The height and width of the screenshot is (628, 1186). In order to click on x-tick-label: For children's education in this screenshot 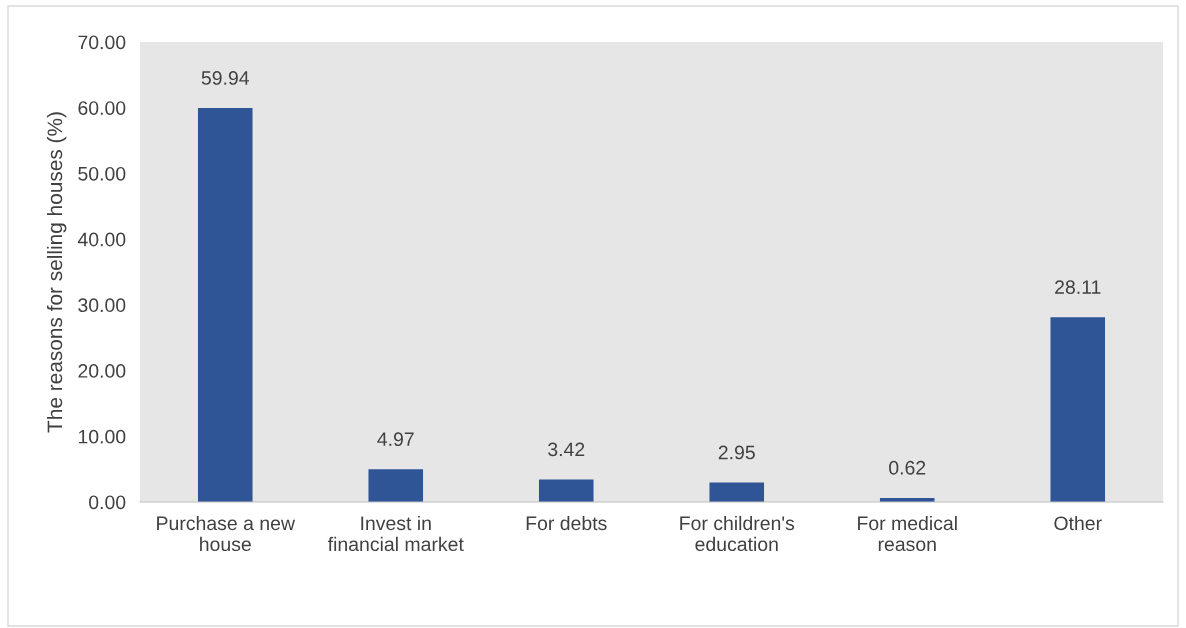, I will do `click(737, 533)`.